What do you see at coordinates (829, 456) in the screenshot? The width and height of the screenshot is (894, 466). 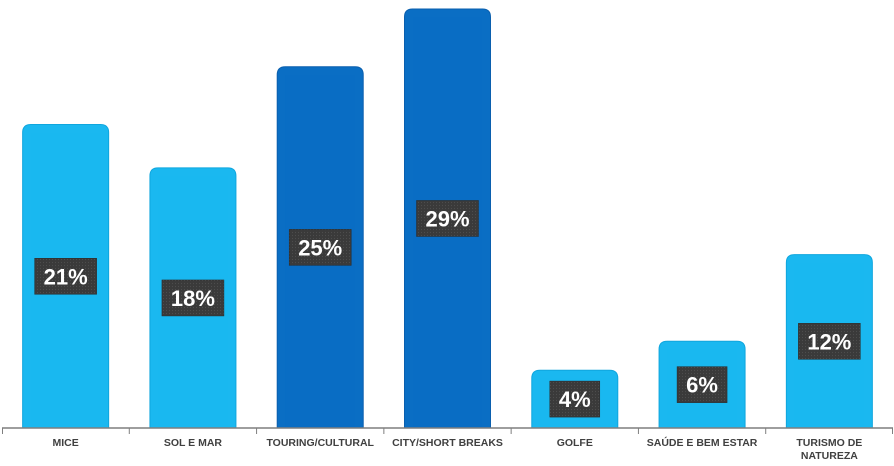 I see `category-label: NATUREZA` at bounding box center [829, 456].